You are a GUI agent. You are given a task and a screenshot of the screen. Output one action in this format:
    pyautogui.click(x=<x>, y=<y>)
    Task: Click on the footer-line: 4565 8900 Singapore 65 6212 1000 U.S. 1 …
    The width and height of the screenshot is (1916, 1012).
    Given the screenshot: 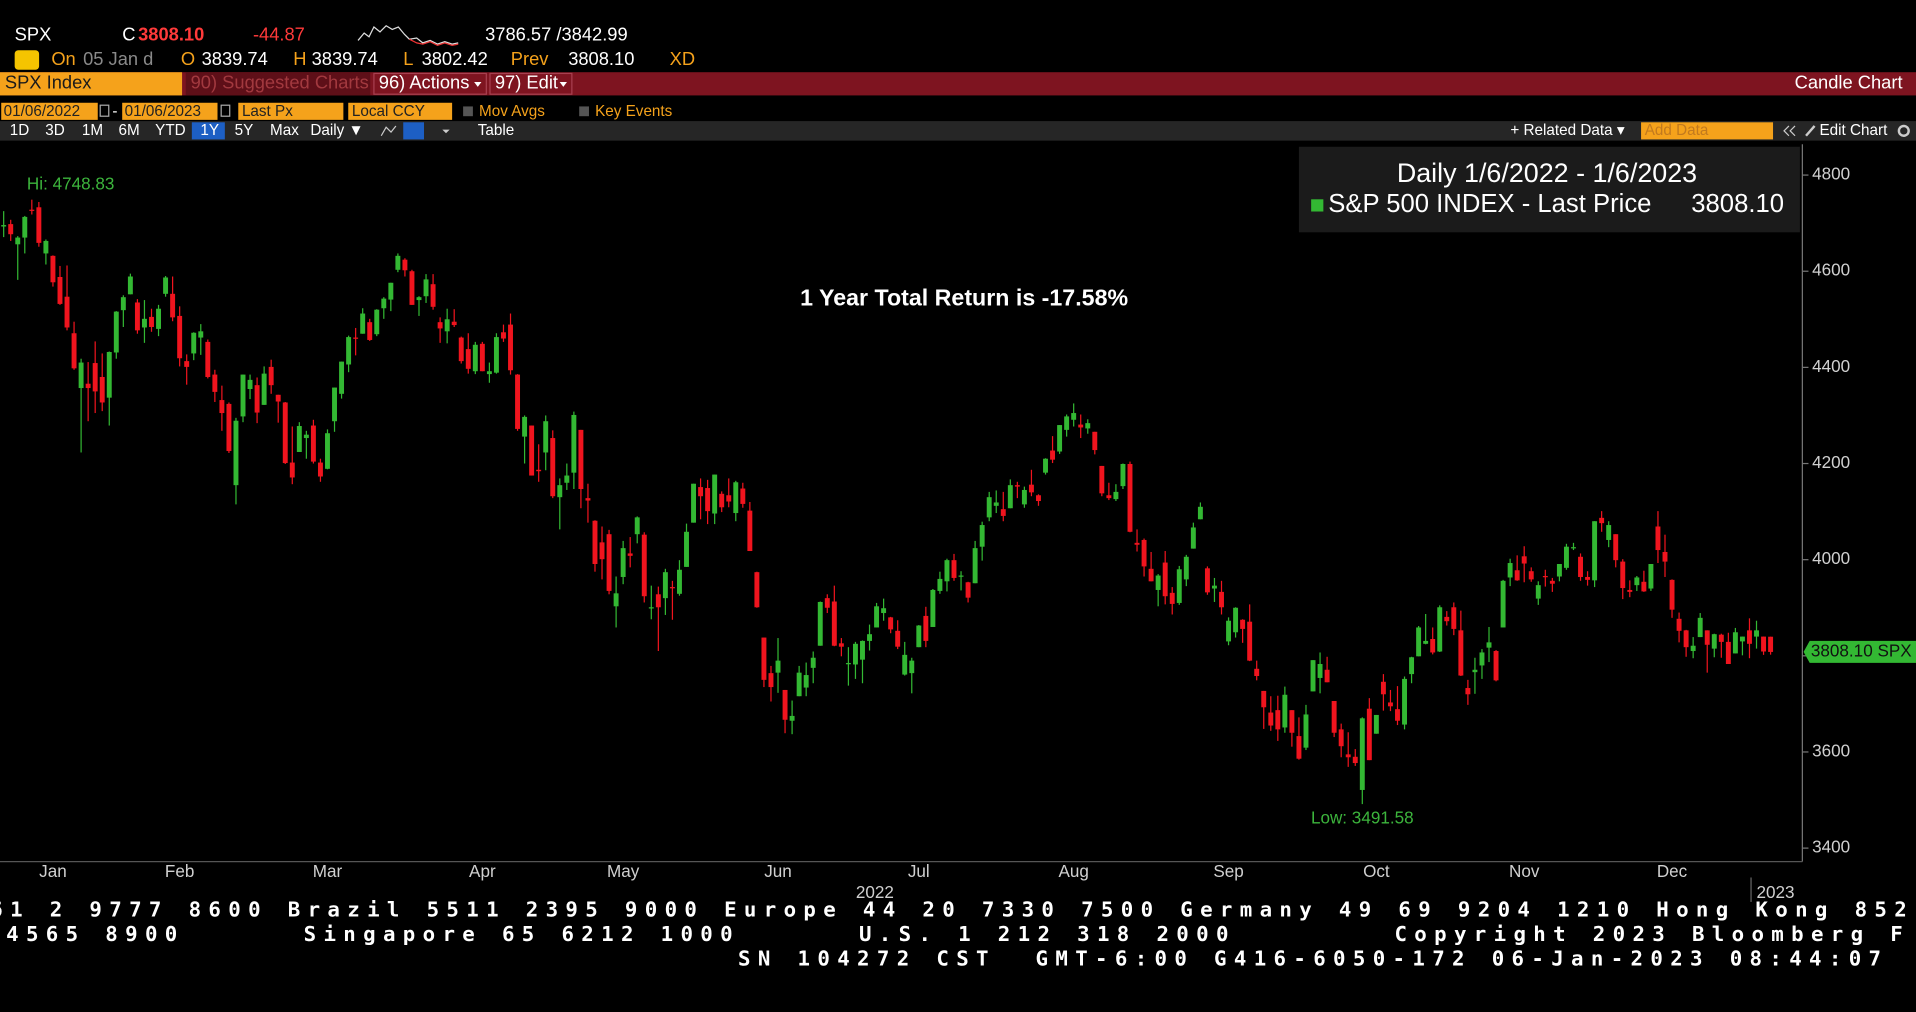 What is the action you would take?
    pyautogui.click(x=958, y=934)
    